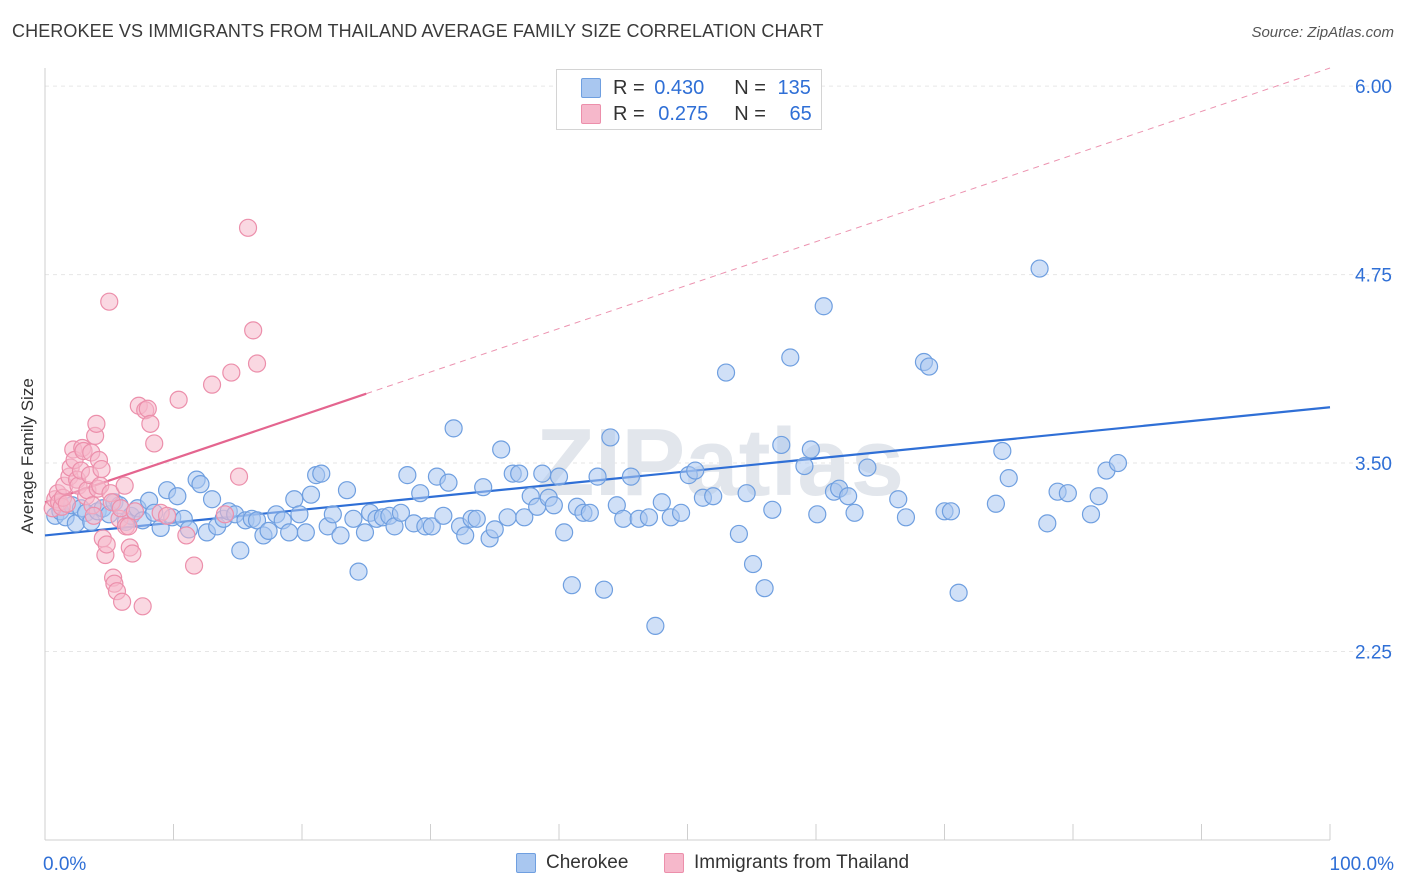 The width and height of the screenshot is (1406, 892). I want to click on legend-swatch-thailand, so click(591, 114).